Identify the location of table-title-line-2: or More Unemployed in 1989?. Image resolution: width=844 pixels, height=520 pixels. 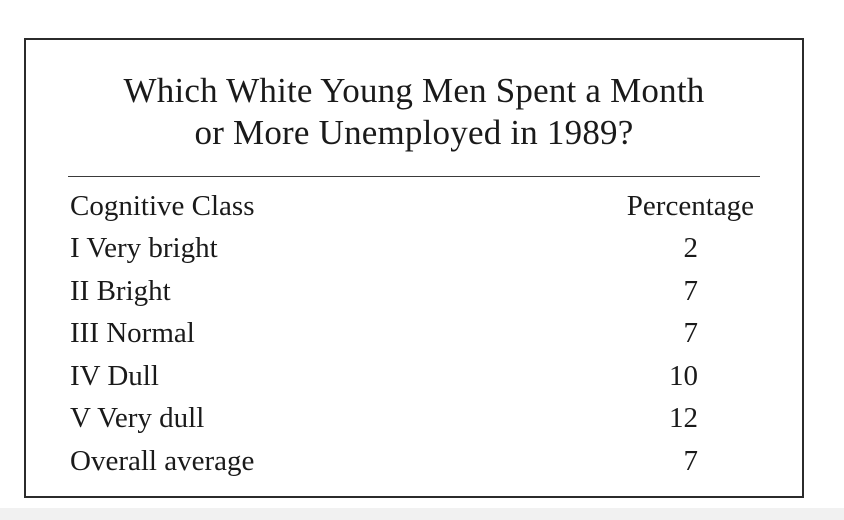
(414, 132).